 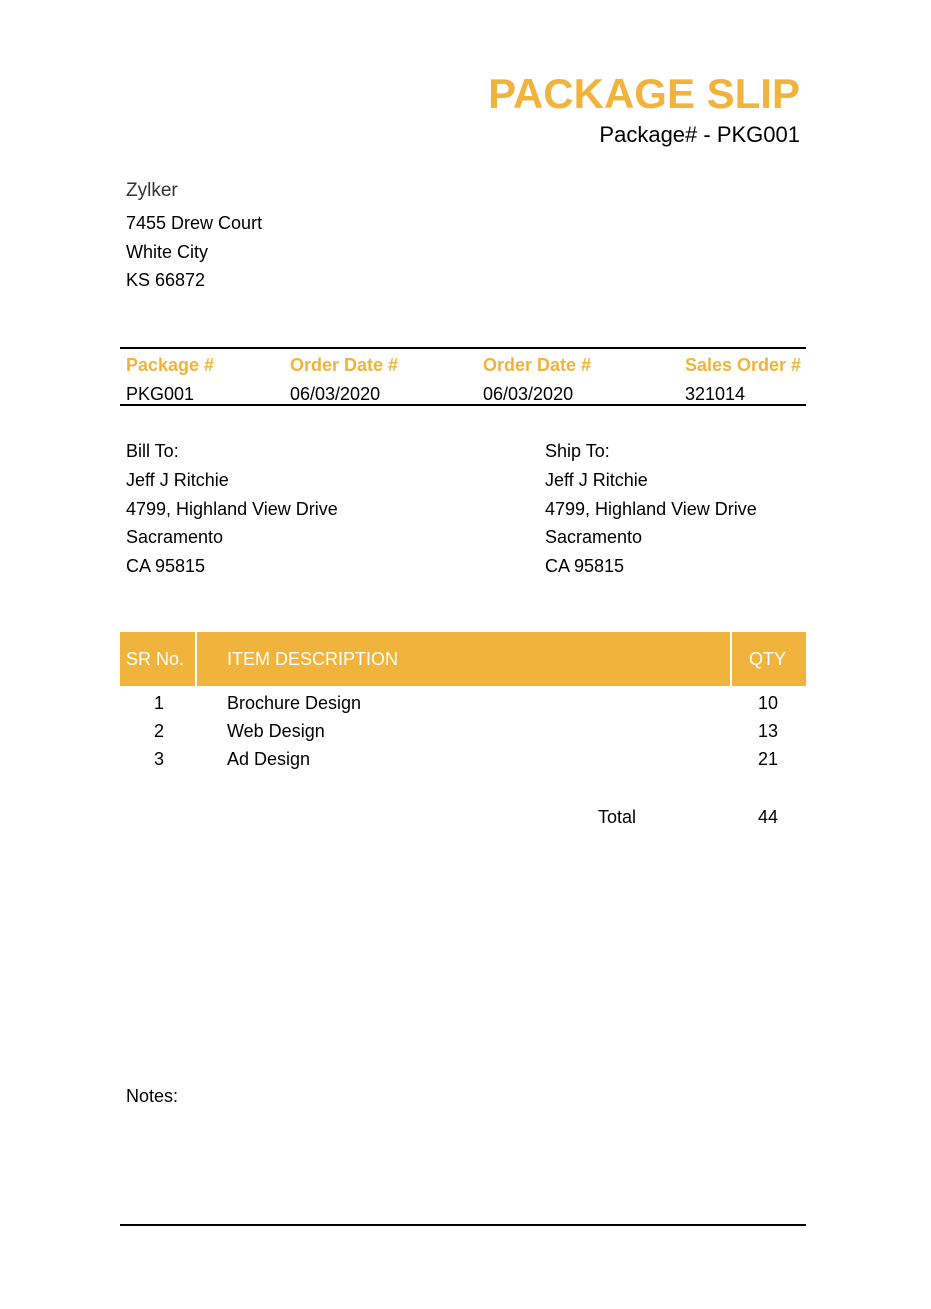 I want to click on bill-to-label: Bill To:, so click(x=152, y=451).